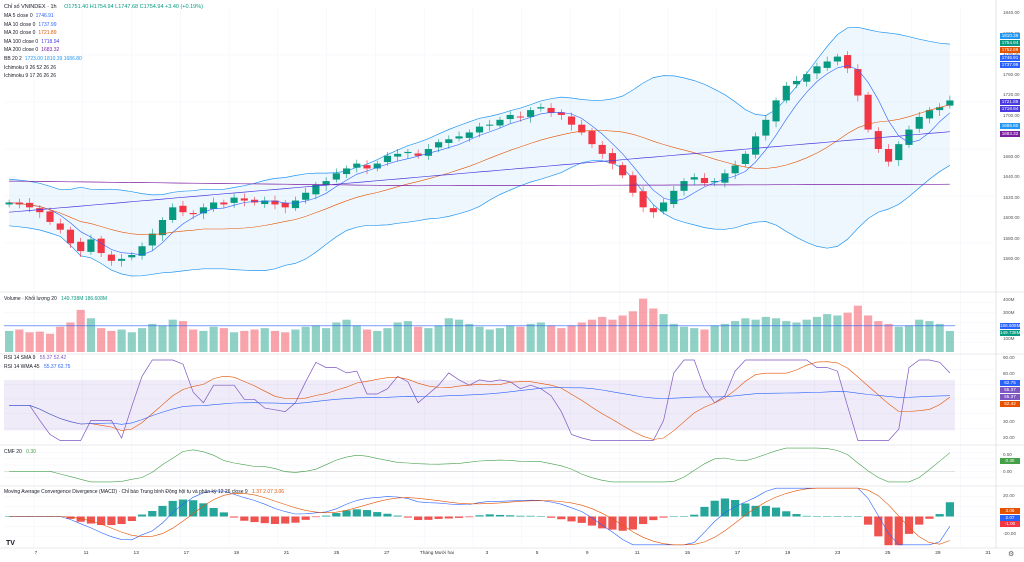  What do you see at coordinates (1011, 156) in the screenshot?
I see `price-axis-label: 1660.00` at bounding box center [1011, 156].